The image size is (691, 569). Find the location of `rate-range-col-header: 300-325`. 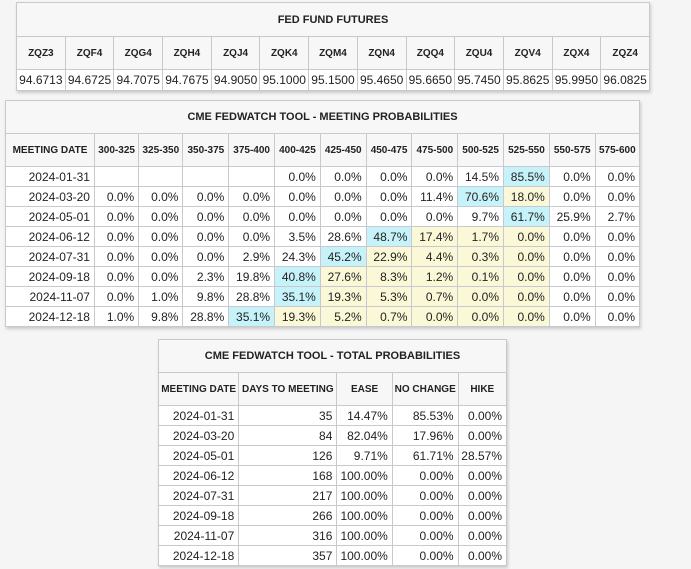

rate-range-col-header: 300-325 is located at coordinates (116, 150).